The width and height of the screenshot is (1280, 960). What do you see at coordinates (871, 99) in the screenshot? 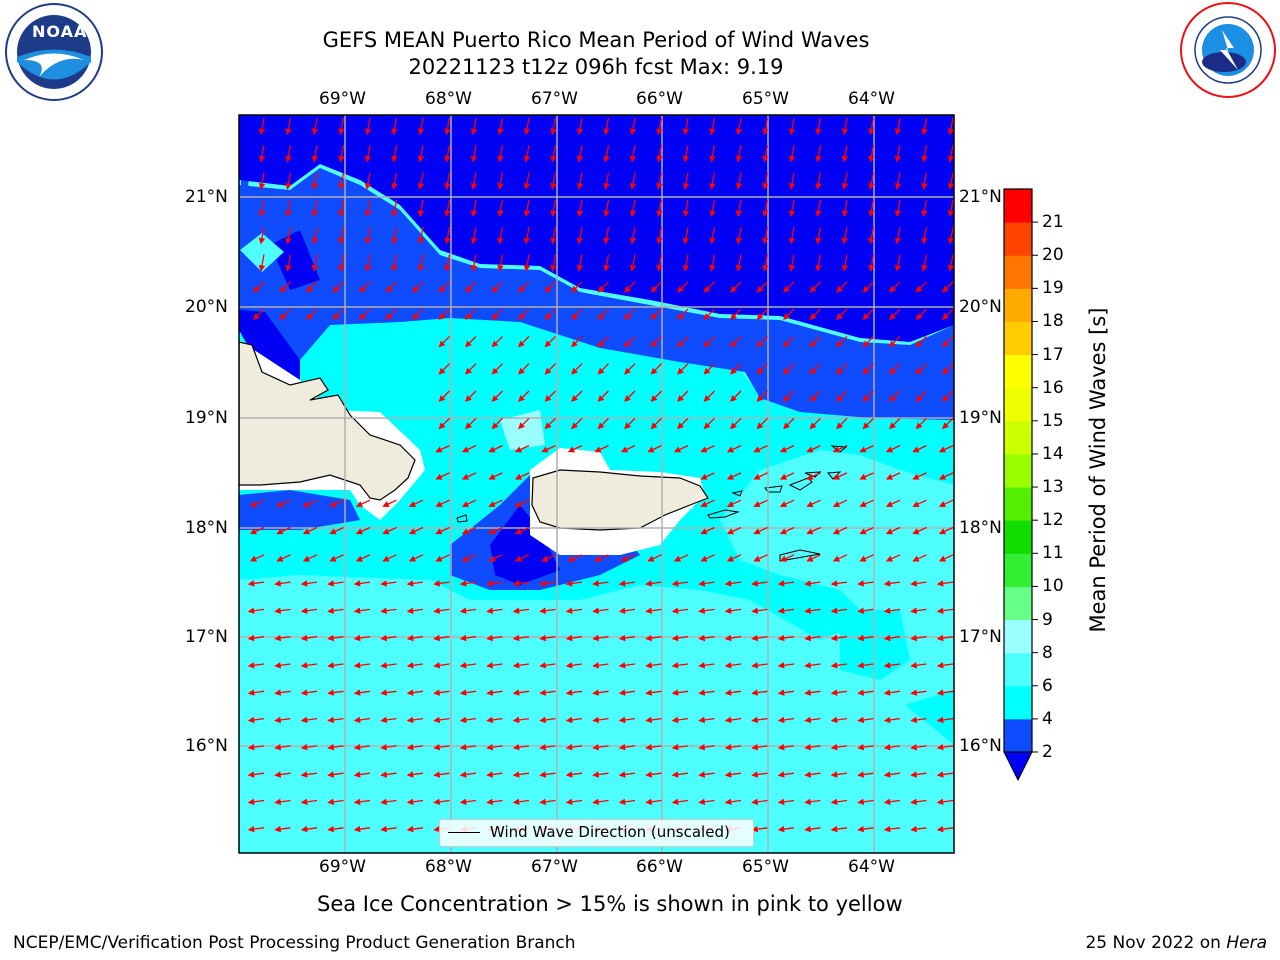
I see `lon-label-top: 64°W` at bounding box center [871, 99].